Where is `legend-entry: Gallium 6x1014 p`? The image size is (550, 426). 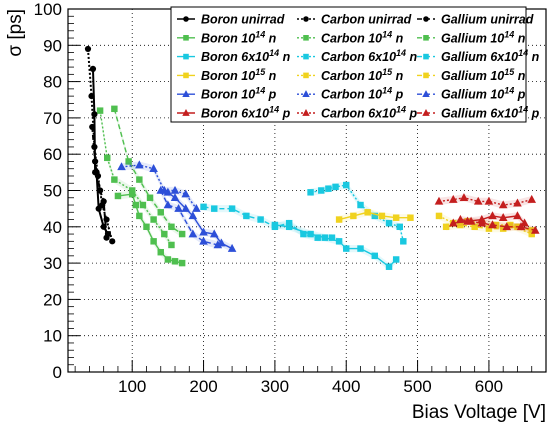
legend-entry: Gallium 6x1014 p is located at coordinates (478, 113).